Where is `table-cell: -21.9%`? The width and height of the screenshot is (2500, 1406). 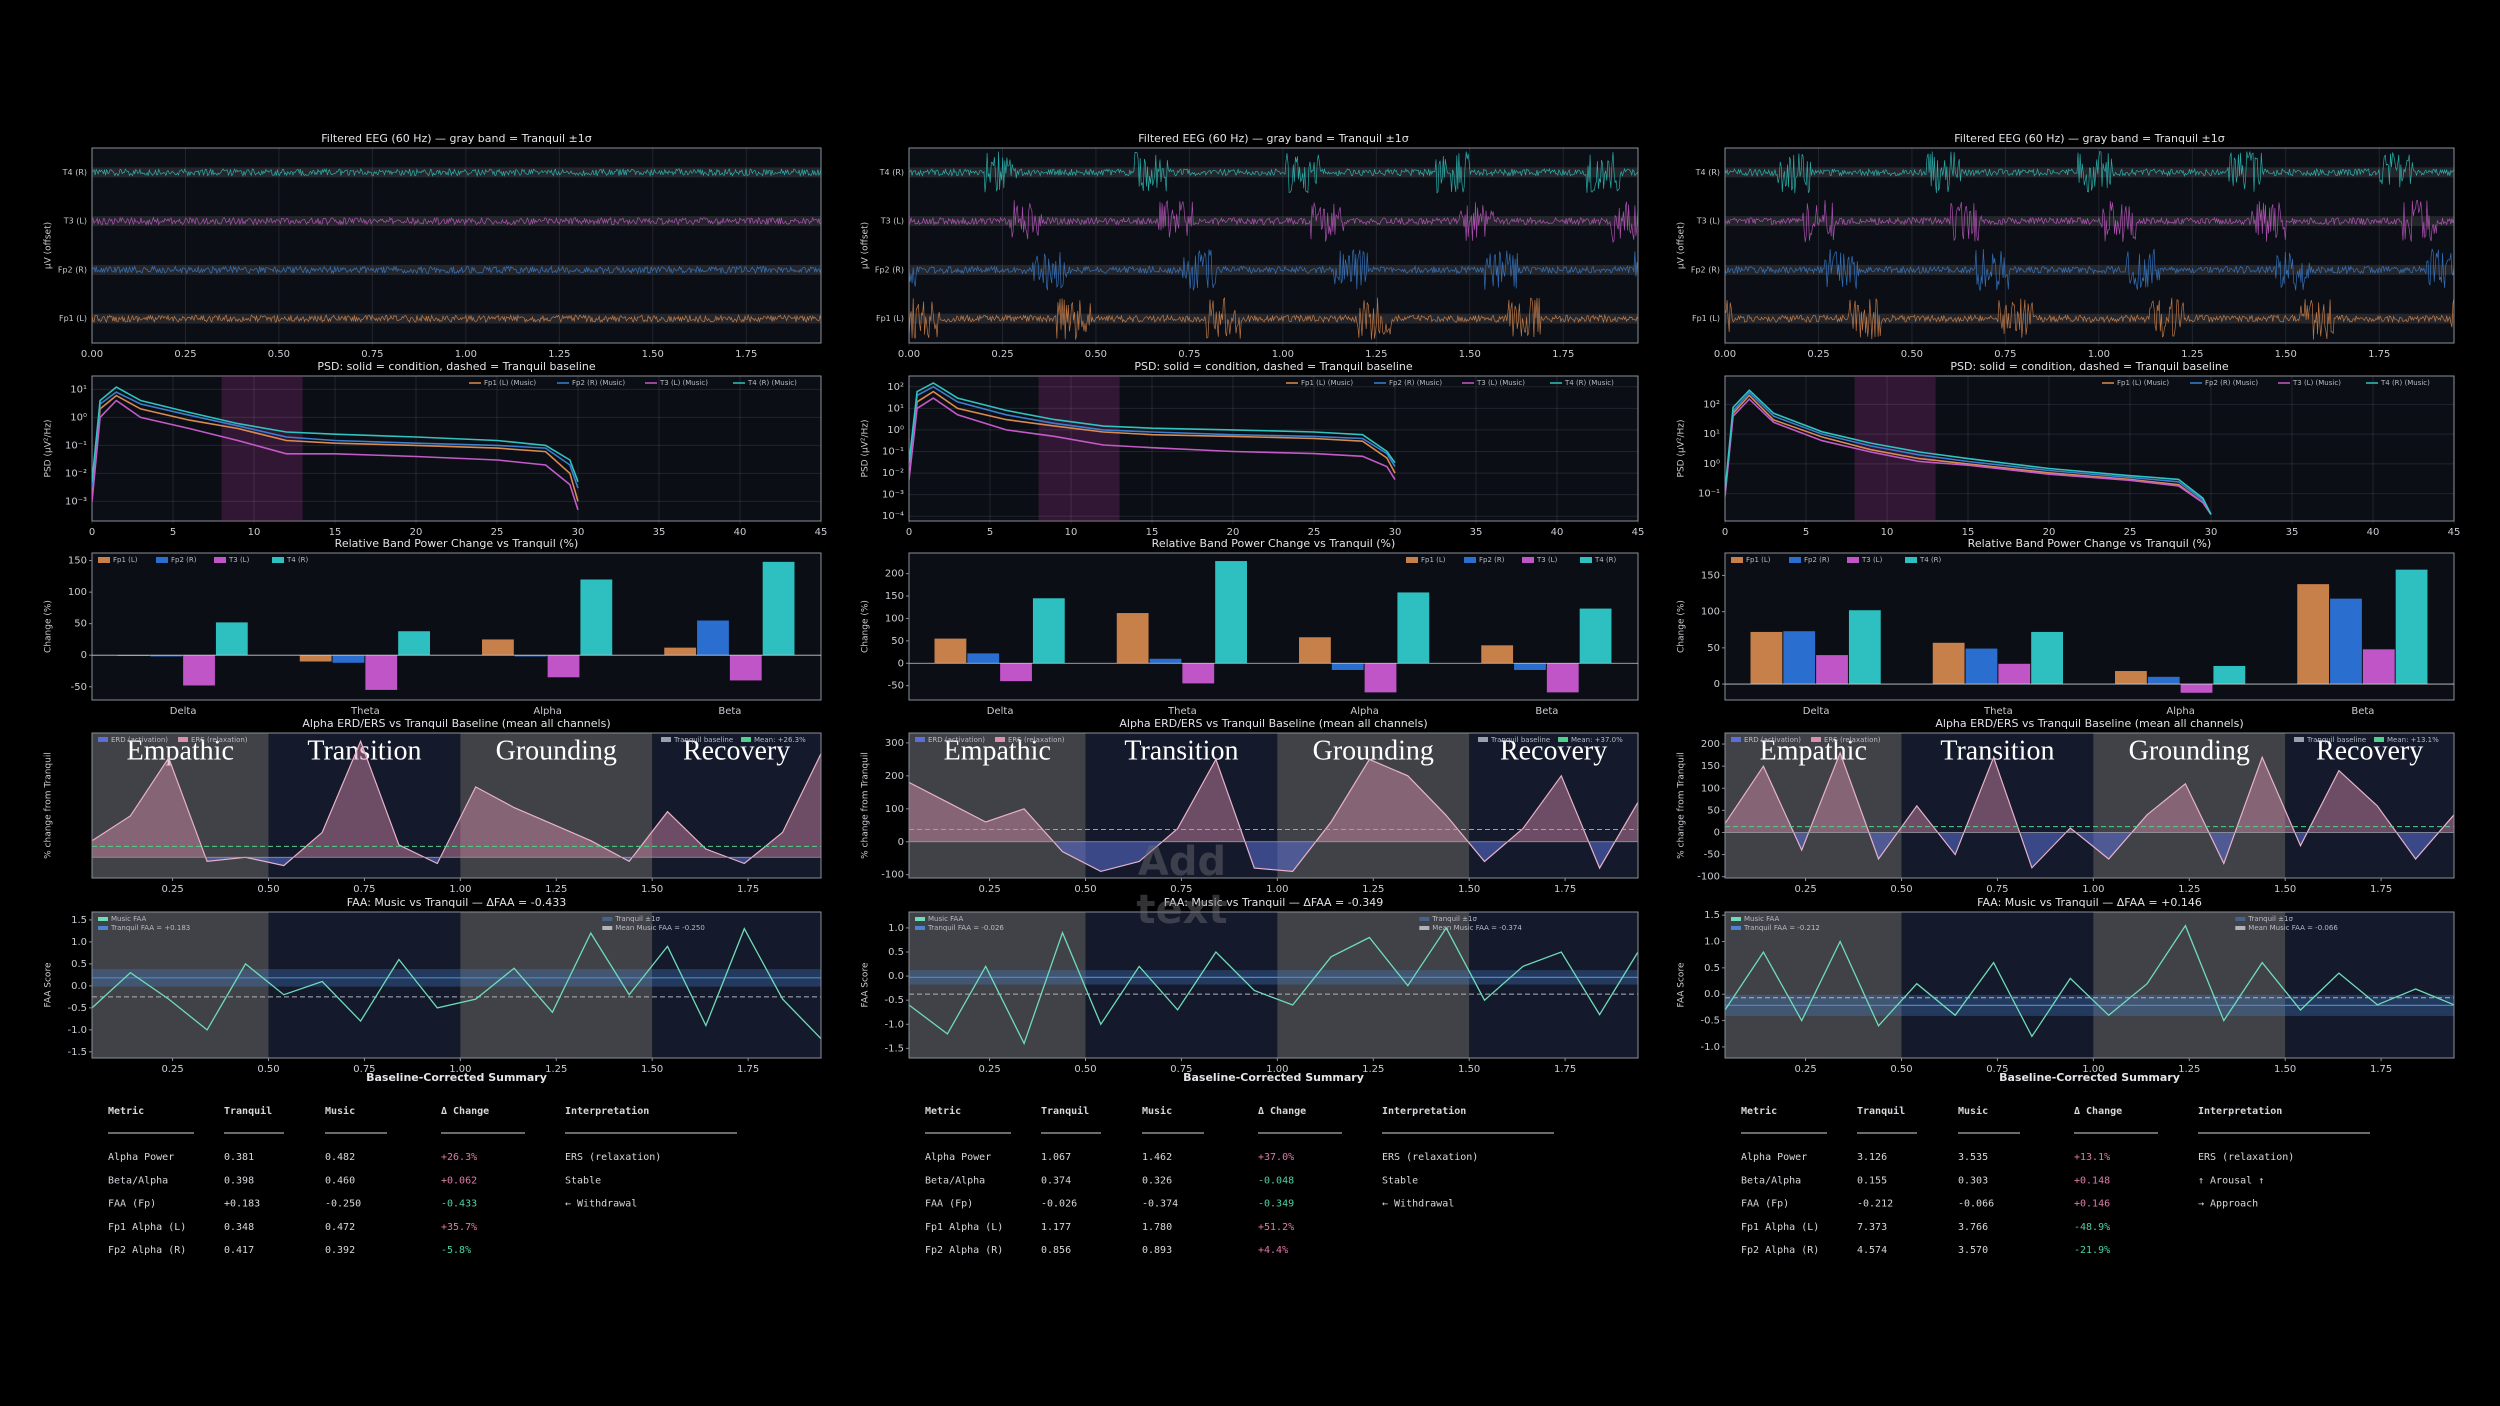 table-cell: -21.9% is located at coordinates (2092, 1250).